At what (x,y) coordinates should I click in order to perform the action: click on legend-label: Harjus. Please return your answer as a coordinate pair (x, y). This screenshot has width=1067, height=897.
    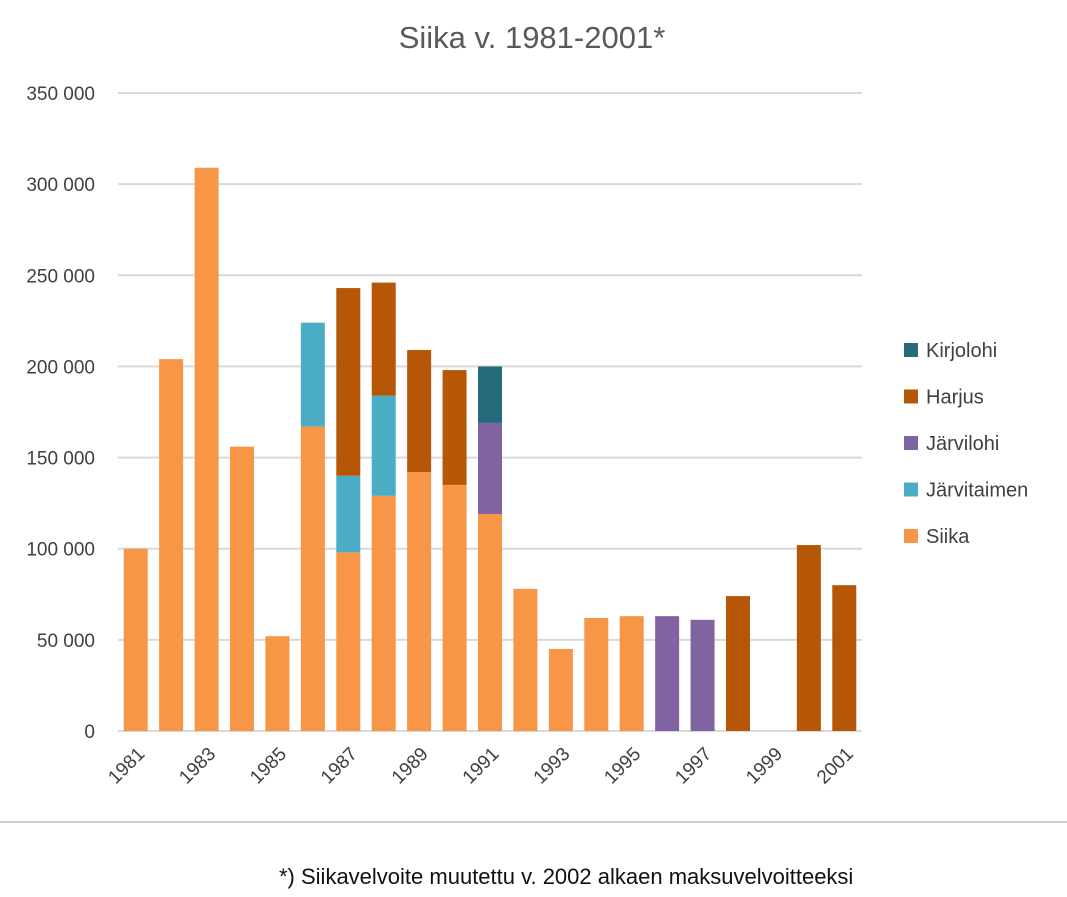
    Looking at the image, I should click on (955, 398).